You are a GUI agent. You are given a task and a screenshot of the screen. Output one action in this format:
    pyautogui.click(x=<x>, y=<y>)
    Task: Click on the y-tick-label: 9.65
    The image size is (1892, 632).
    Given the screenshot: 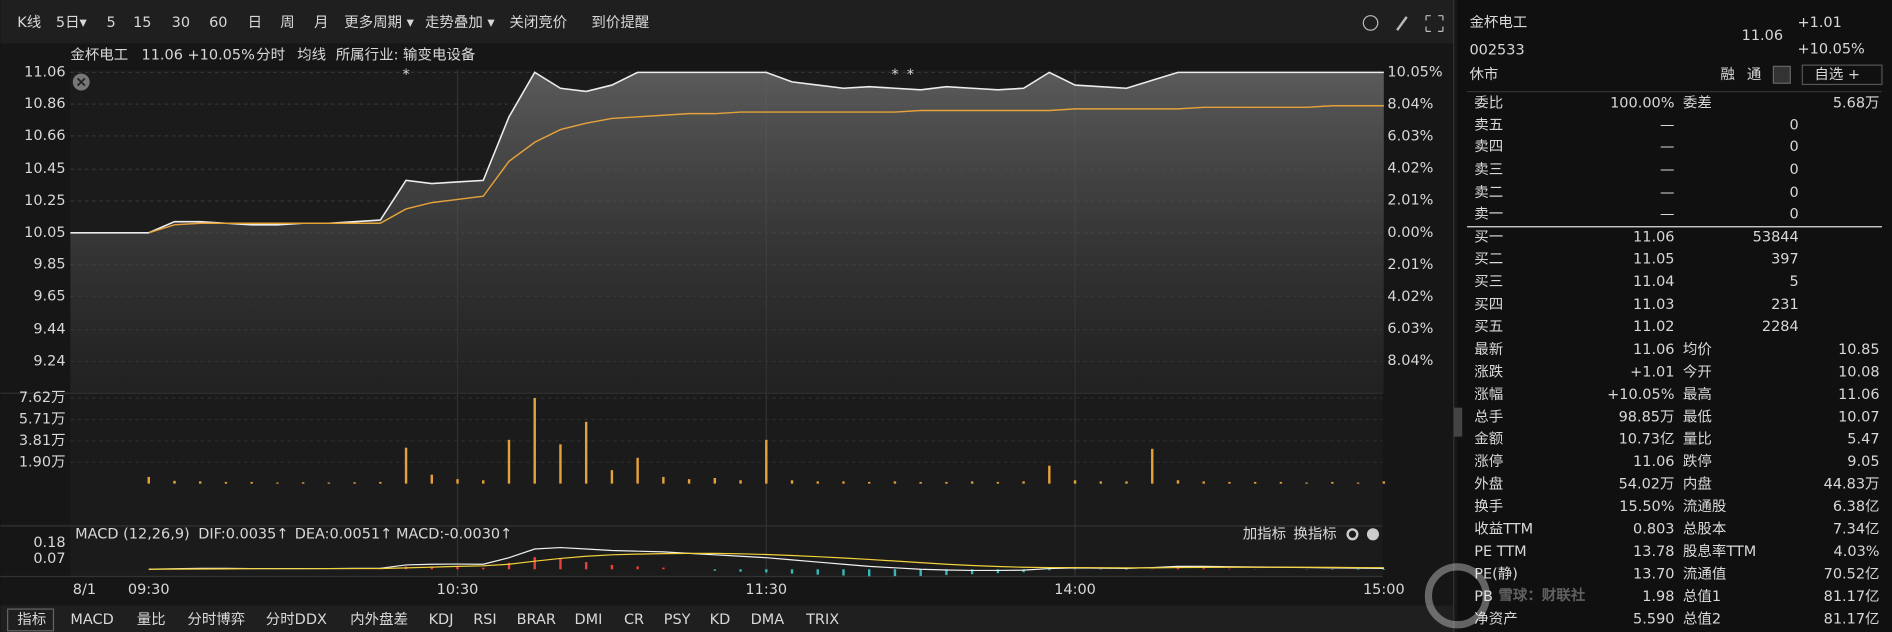 What is the action you would take?
    pyautogui.click(x=49, y=296)
    